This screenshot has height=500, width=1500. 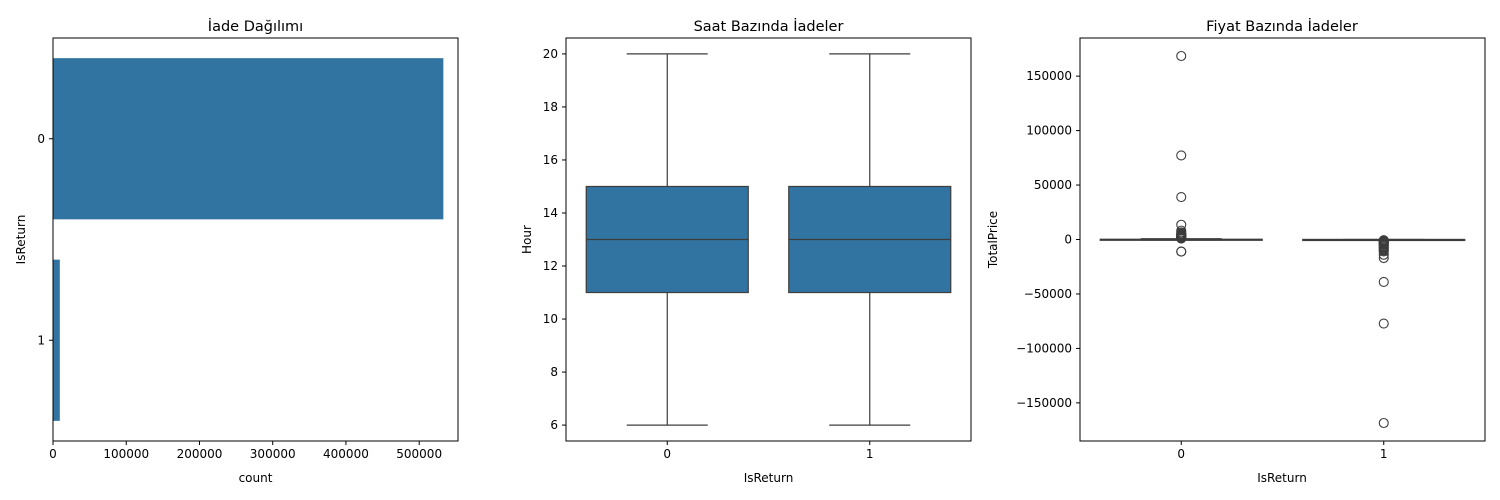 I want to click on y-tick-label: 18, so click(x=550, y=107).